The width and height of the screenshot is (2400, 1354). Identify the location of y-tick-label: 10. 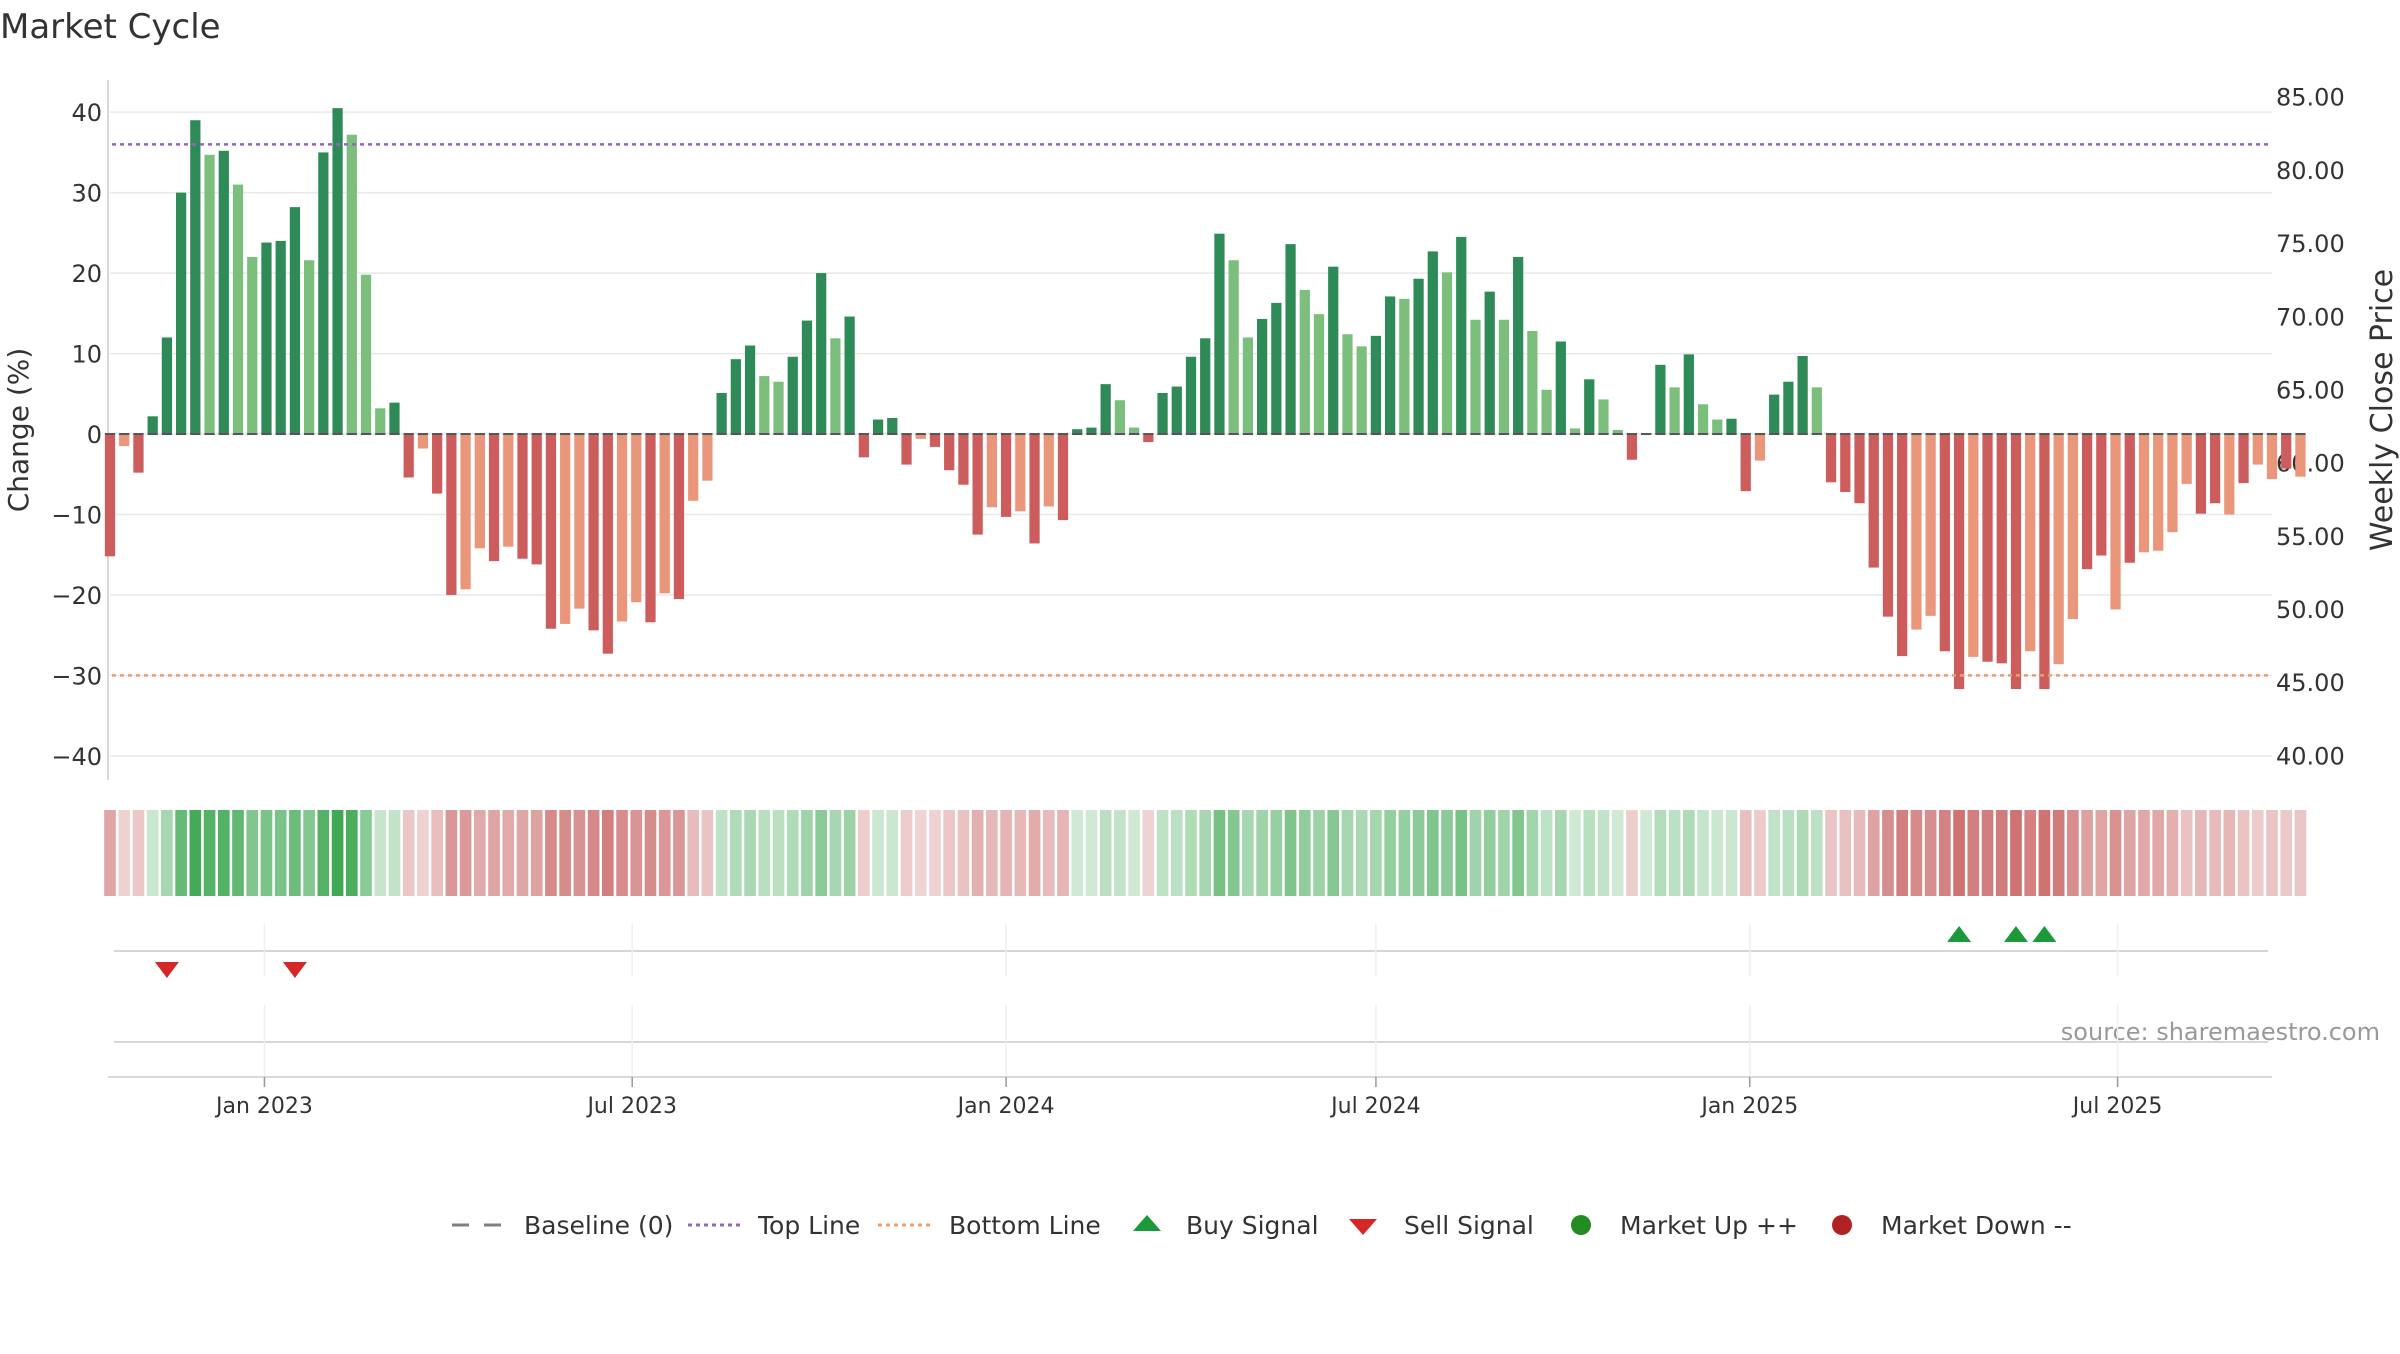
(86, 355).